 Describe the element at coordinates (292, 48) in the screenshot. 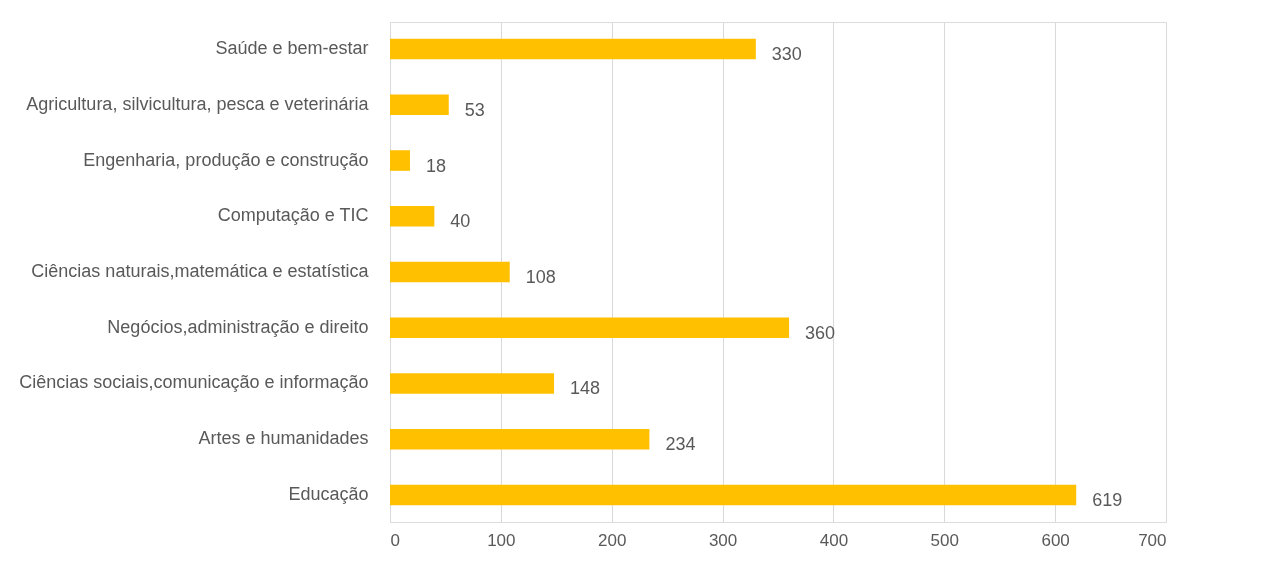

I see `y-tick-label: Saúde e bem-estar` at that location.